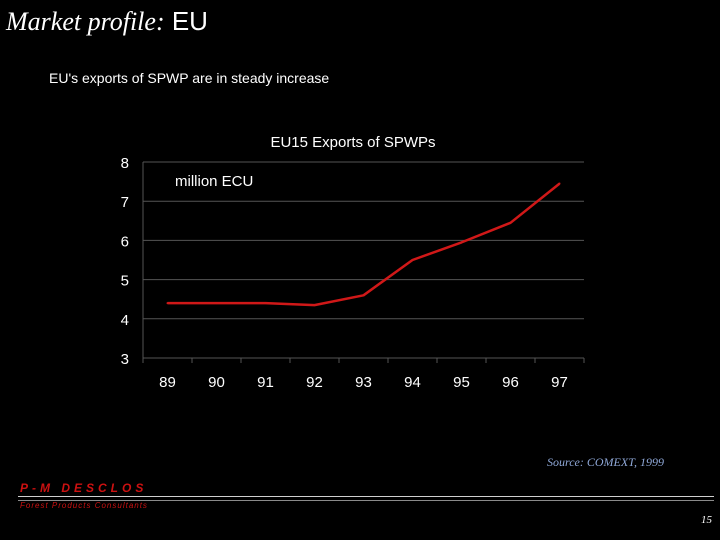 The width and height of the screenshot is (720, 540). Describe the element at coordinates (412, 382) in the screenshot. I see `x-tick-label: 94` at that location.